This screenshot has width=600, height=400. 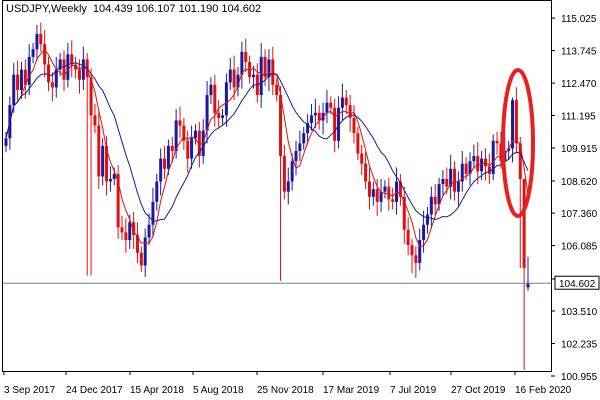 I want to click on low-value: 101.190, so click(x=198, y=9).